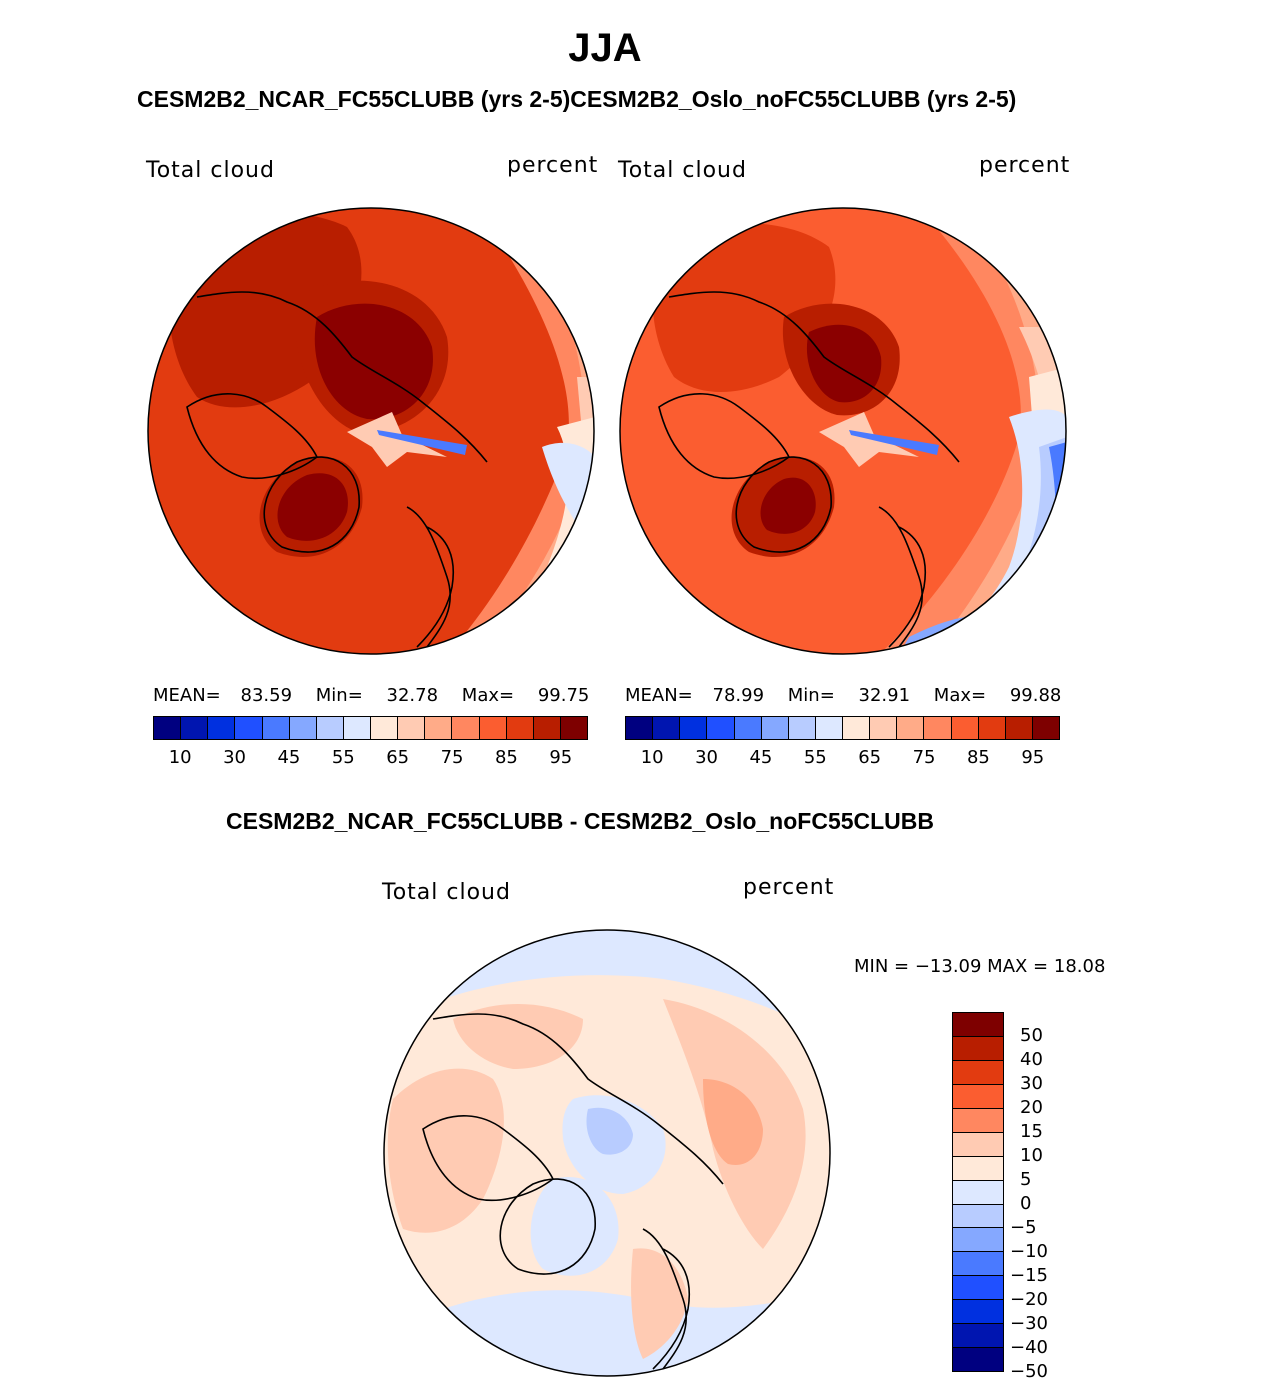 This screenshot has width=1285, height=1382. Describe the element at coordinates (733, 1122) in the screenshot. I see `map-diff-salmon-east` at that location.